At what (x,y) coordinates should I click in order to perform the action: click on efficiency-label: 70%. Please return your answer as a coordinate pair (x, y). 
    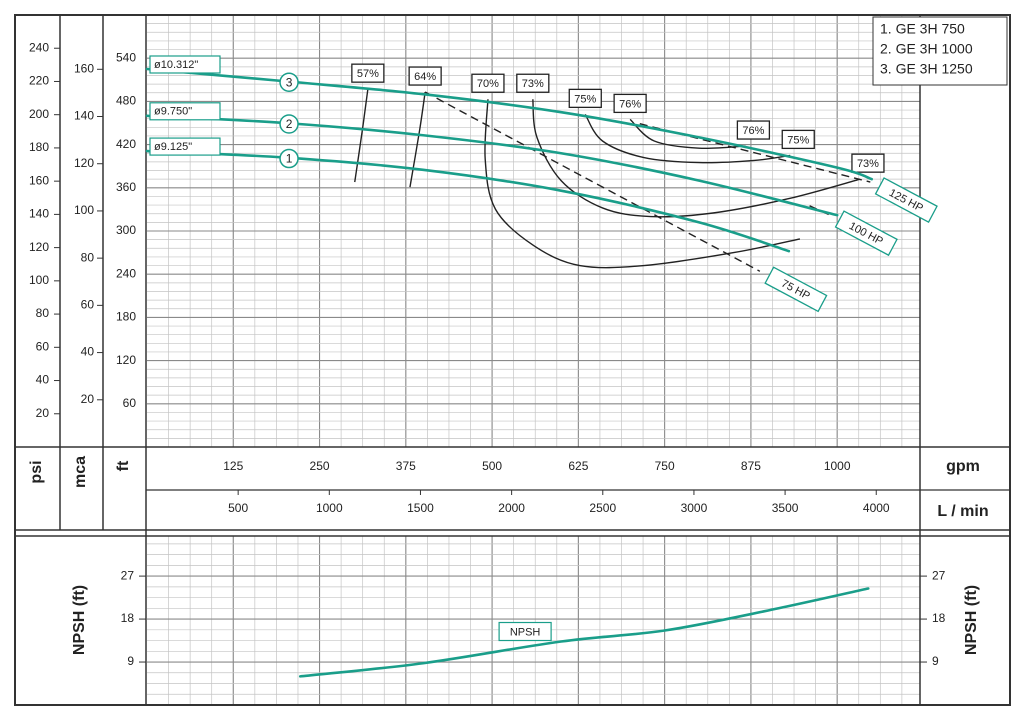
    Looking at the image, I should click on (488, 84).